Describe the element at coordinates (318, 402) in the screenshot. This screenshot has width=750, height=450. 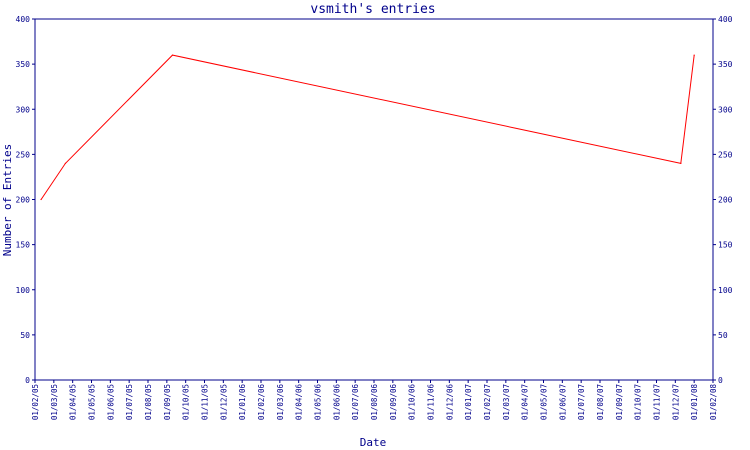
I see `x-tick-label: 01/05/06` at that location.